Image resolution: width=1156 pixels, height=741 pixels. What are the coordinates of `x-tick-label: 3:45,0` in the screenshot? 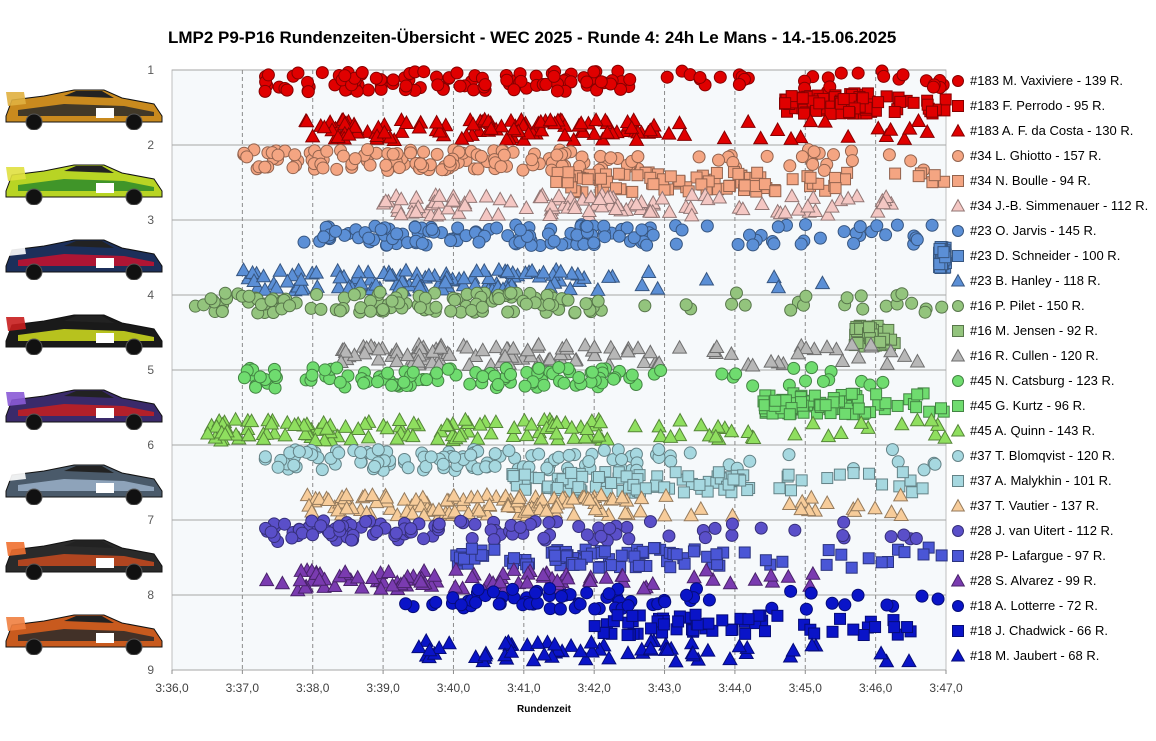 It's located at (806, 688).